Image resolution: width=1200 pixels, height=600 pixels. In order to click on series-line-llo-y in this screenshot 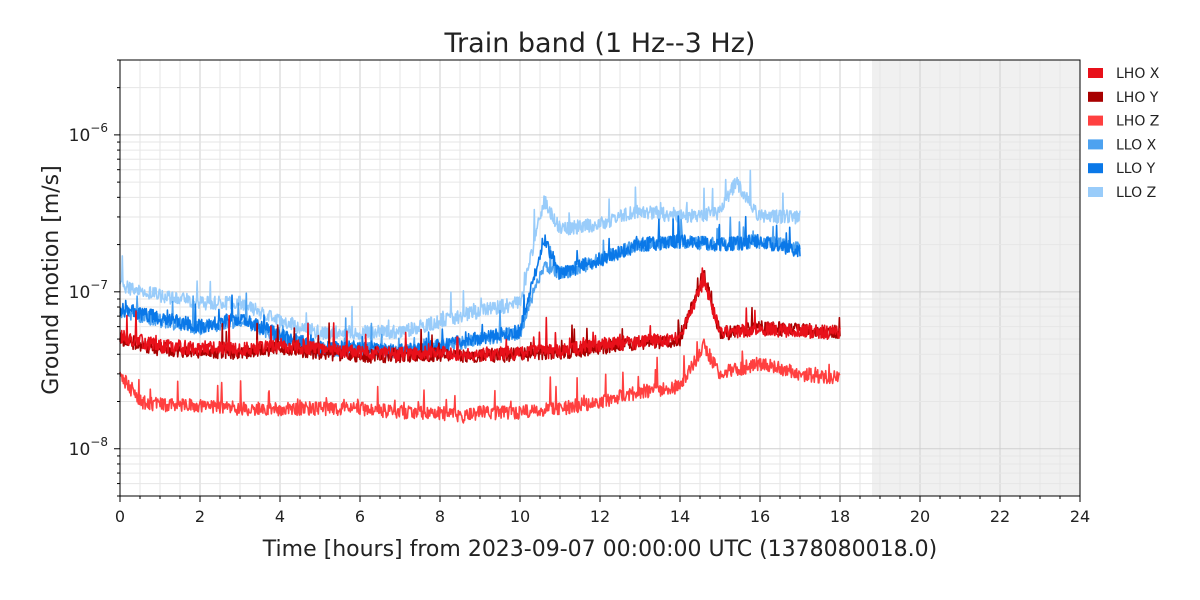, I will do `click(460, 286)`.